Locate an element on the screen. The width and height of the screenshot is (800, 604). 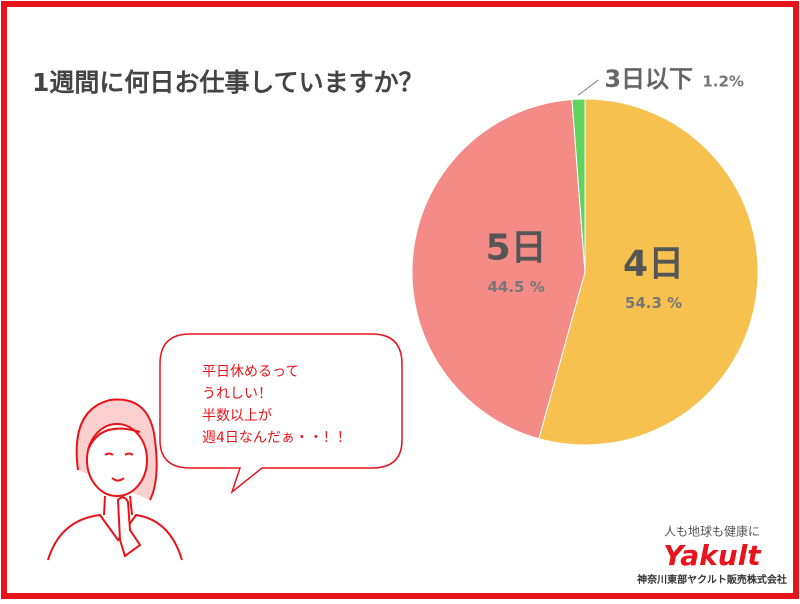
speech-bubble is located at coordinates (281, 414).